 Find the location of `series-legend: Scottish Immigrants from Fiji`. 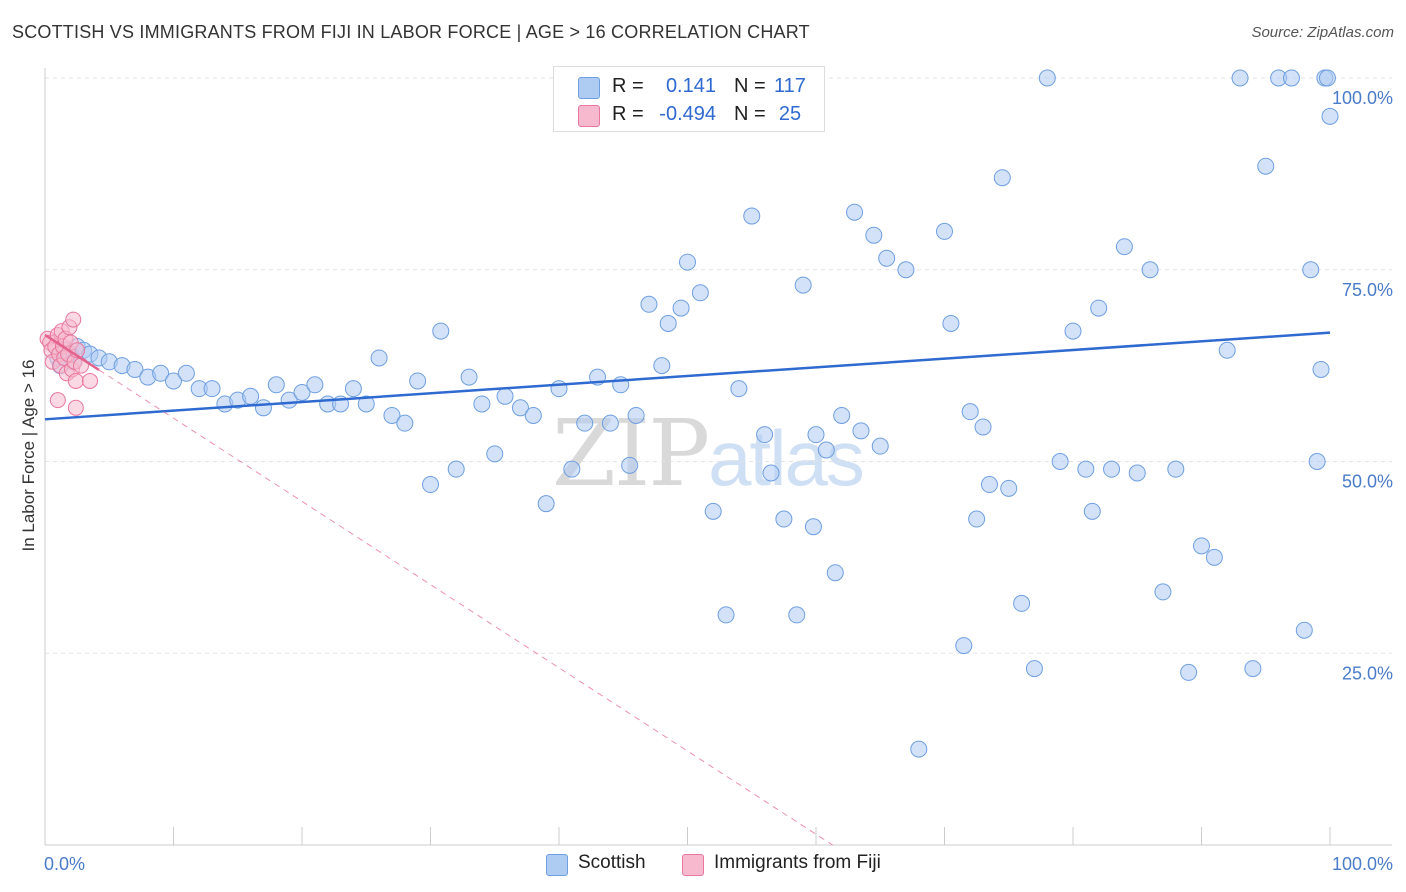

series-legend: Scottish Immigrants from Fiji is located at coordinates (703, 865).